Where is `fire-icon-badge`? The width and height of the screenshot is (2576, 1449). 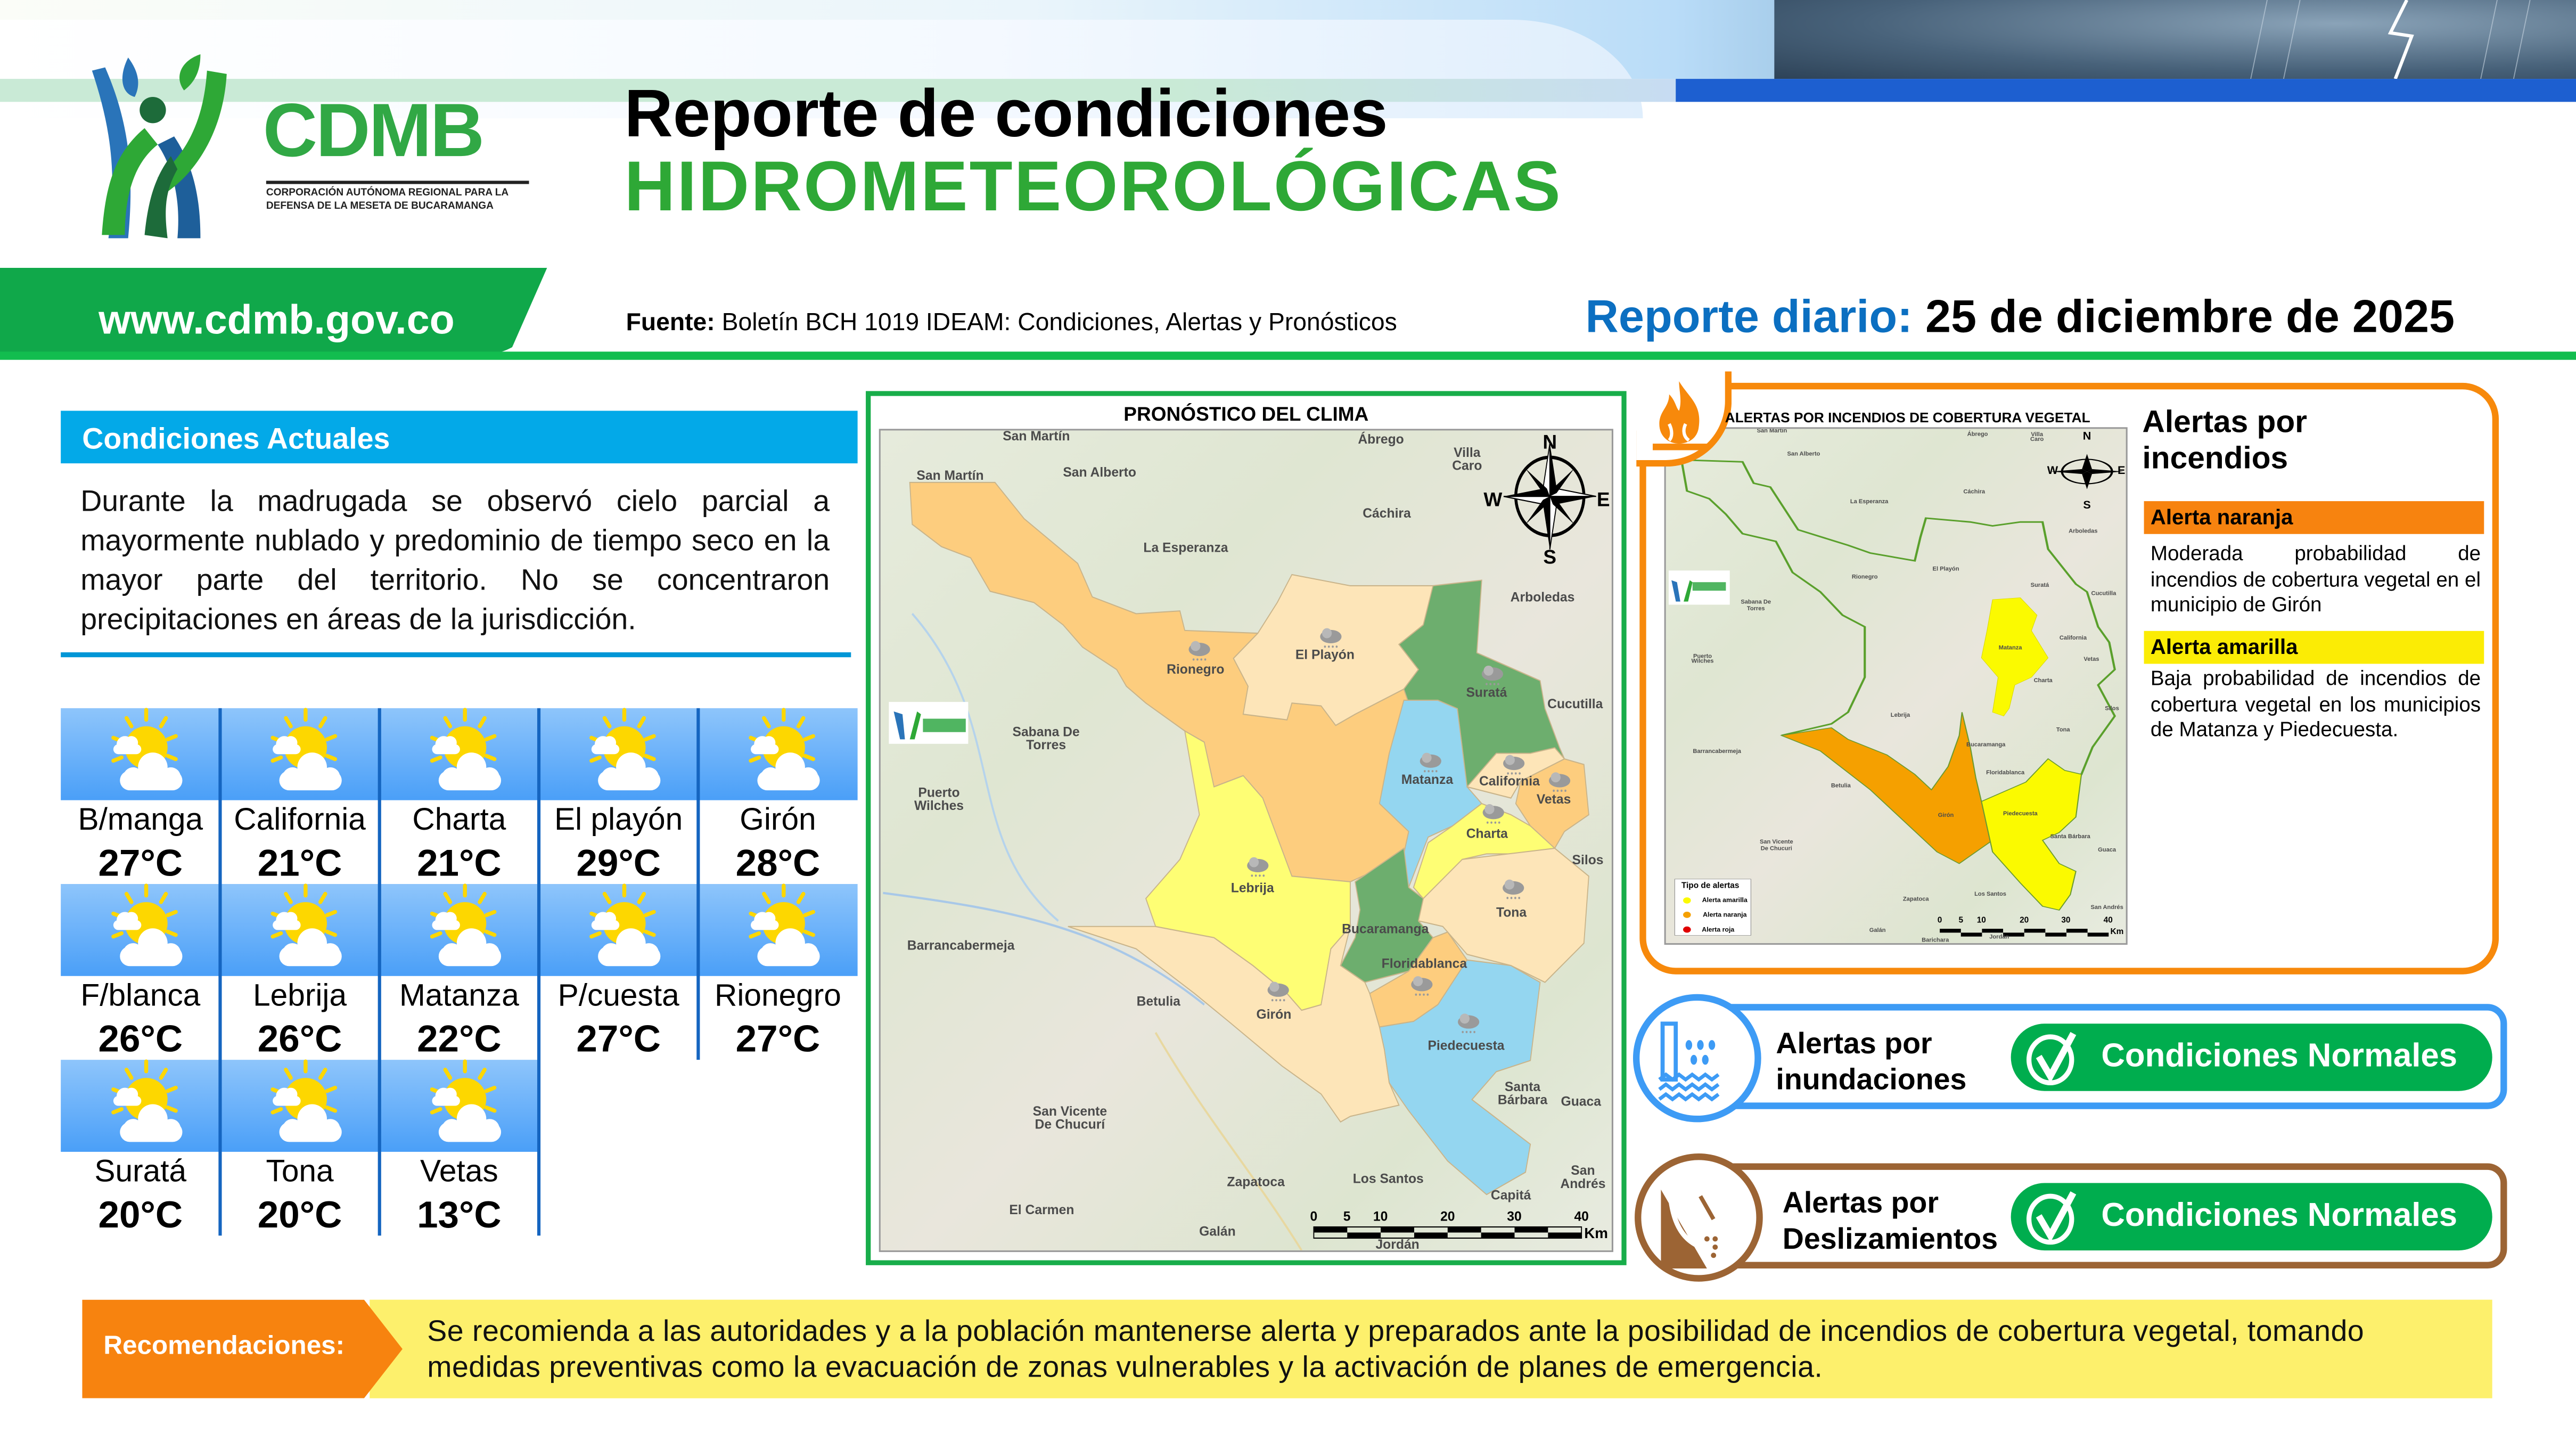
fire-icon-badge is located at coordinates (1684, 419).